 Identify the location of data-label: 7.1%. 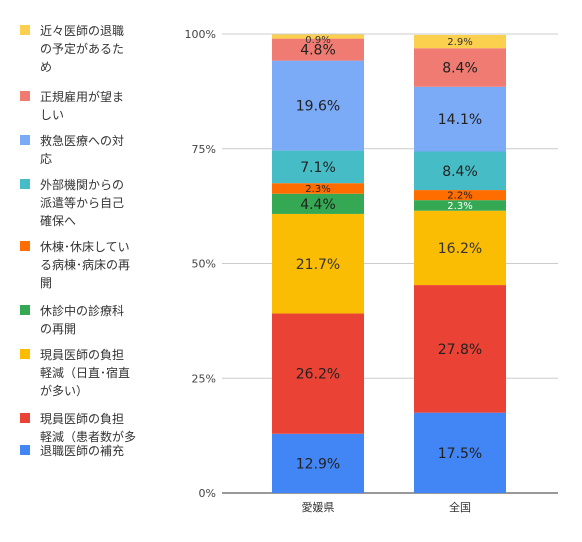
(318, 168).